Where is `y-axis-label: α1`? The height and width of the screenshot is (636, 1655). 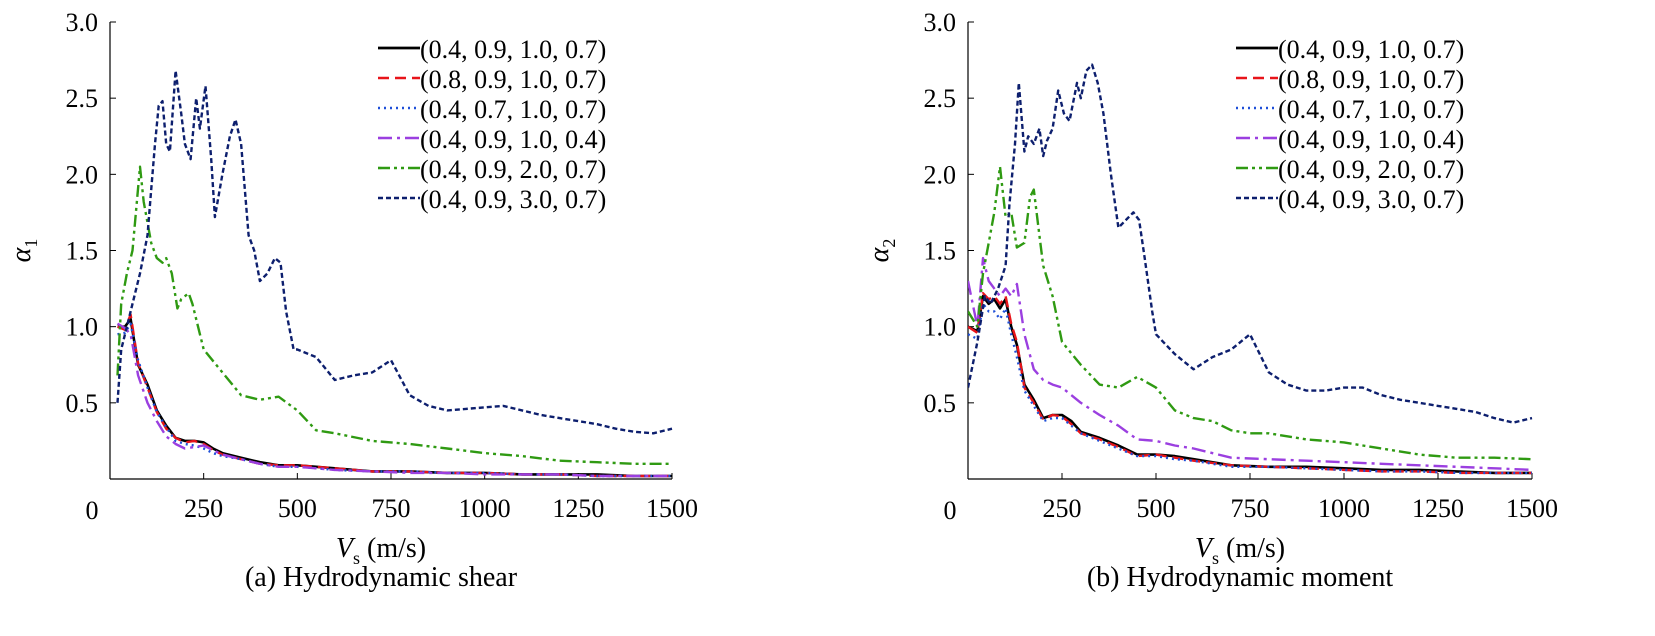 y-axis-label: α1 is located at coordinates (23, 251).